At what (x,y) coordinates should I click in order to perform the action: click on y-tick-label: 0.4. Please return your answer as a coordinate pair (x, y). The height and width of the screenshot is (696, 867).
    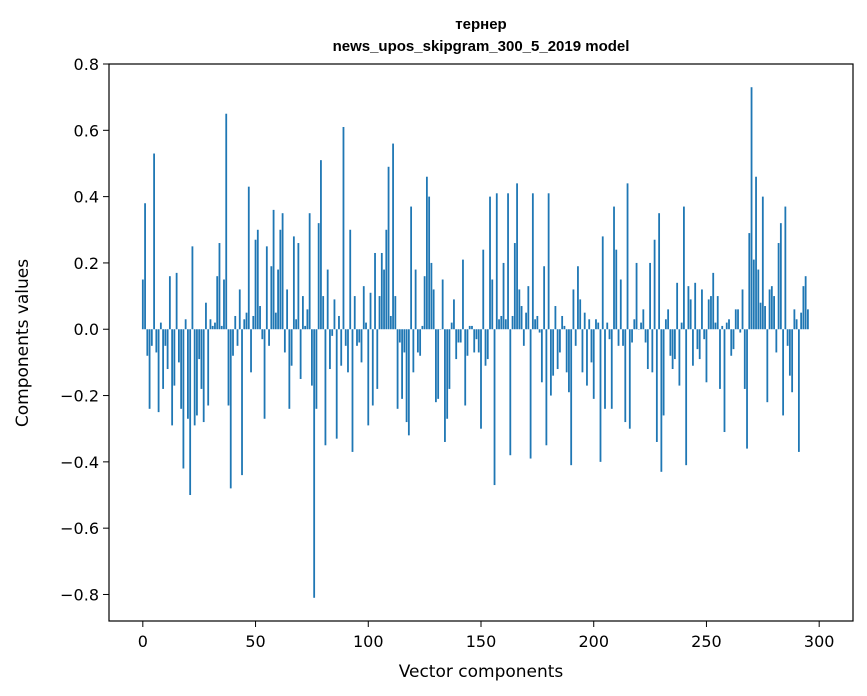
    Looking at the image, I should click on (86, 197).